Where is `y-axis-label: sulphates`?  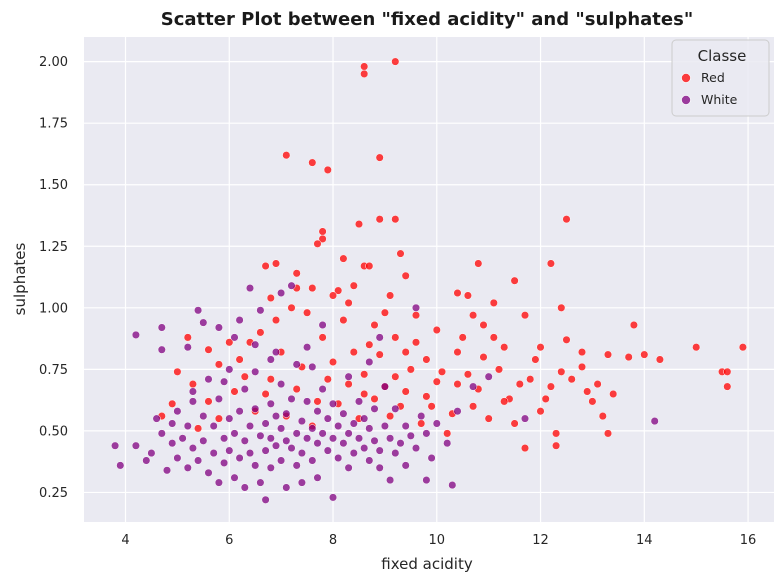
y-axis-label: sulphates is located at coordinates (20, 279).